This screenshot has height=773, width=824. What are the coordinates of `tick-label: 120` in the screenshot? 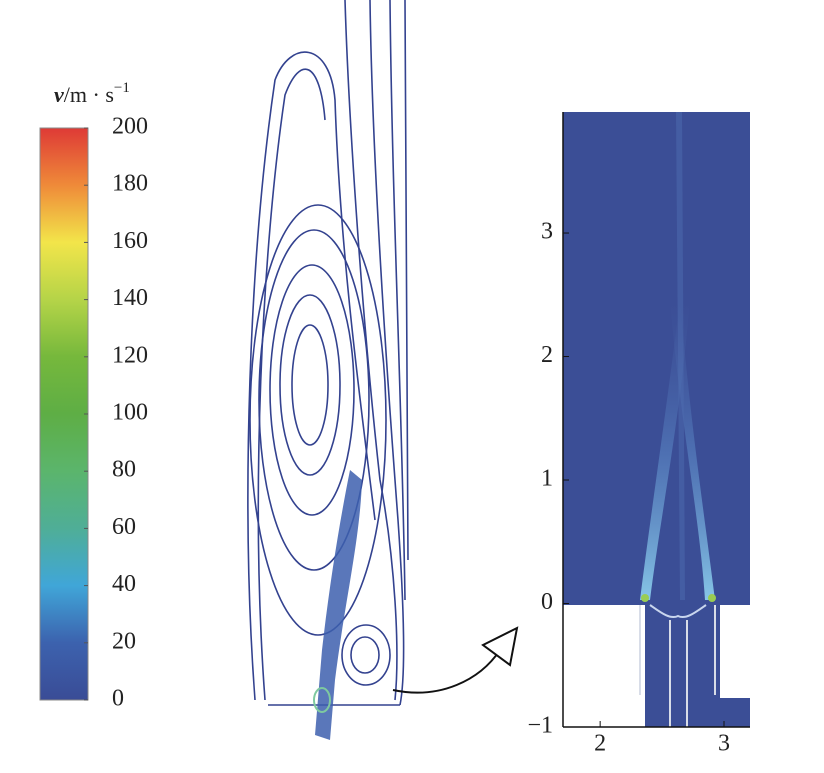 It's located at (130, 355).